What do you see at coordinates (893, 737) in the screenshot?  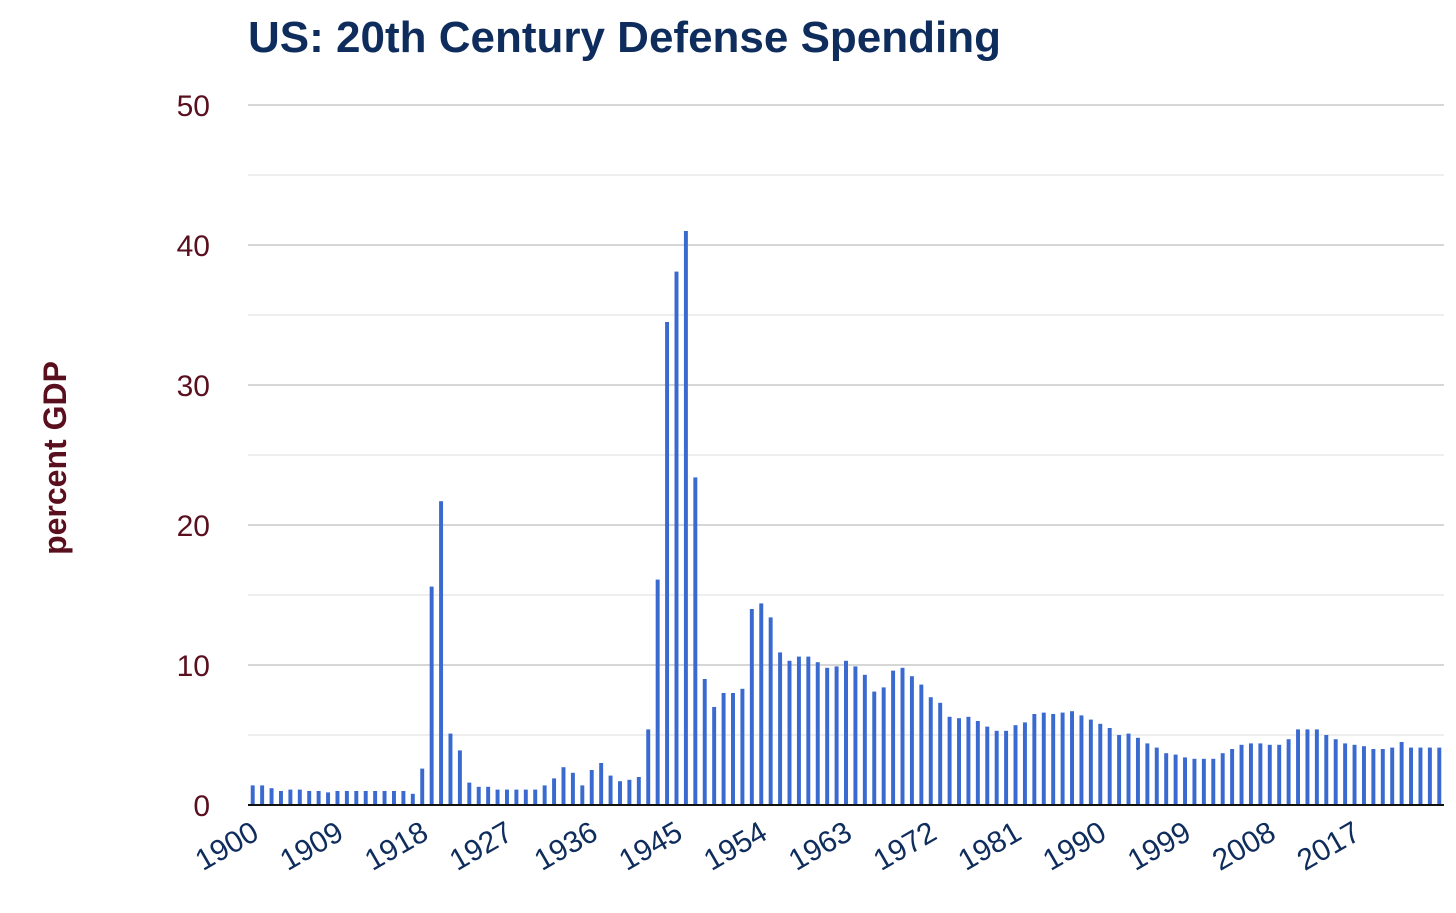 I see `bar-1968` at bounding box center [893, 737].